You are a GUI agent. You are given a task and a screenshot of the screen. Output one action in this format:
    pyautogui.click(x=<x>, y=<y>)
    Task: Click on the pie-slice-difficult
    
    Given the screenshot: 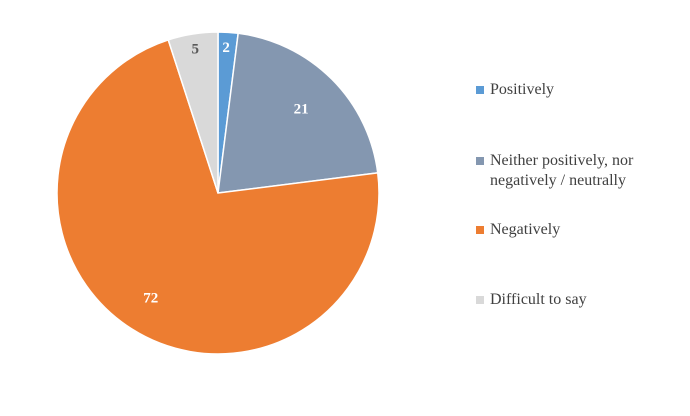 What is the action you would take?
    pyautogui.click(x=193, y=112)
    